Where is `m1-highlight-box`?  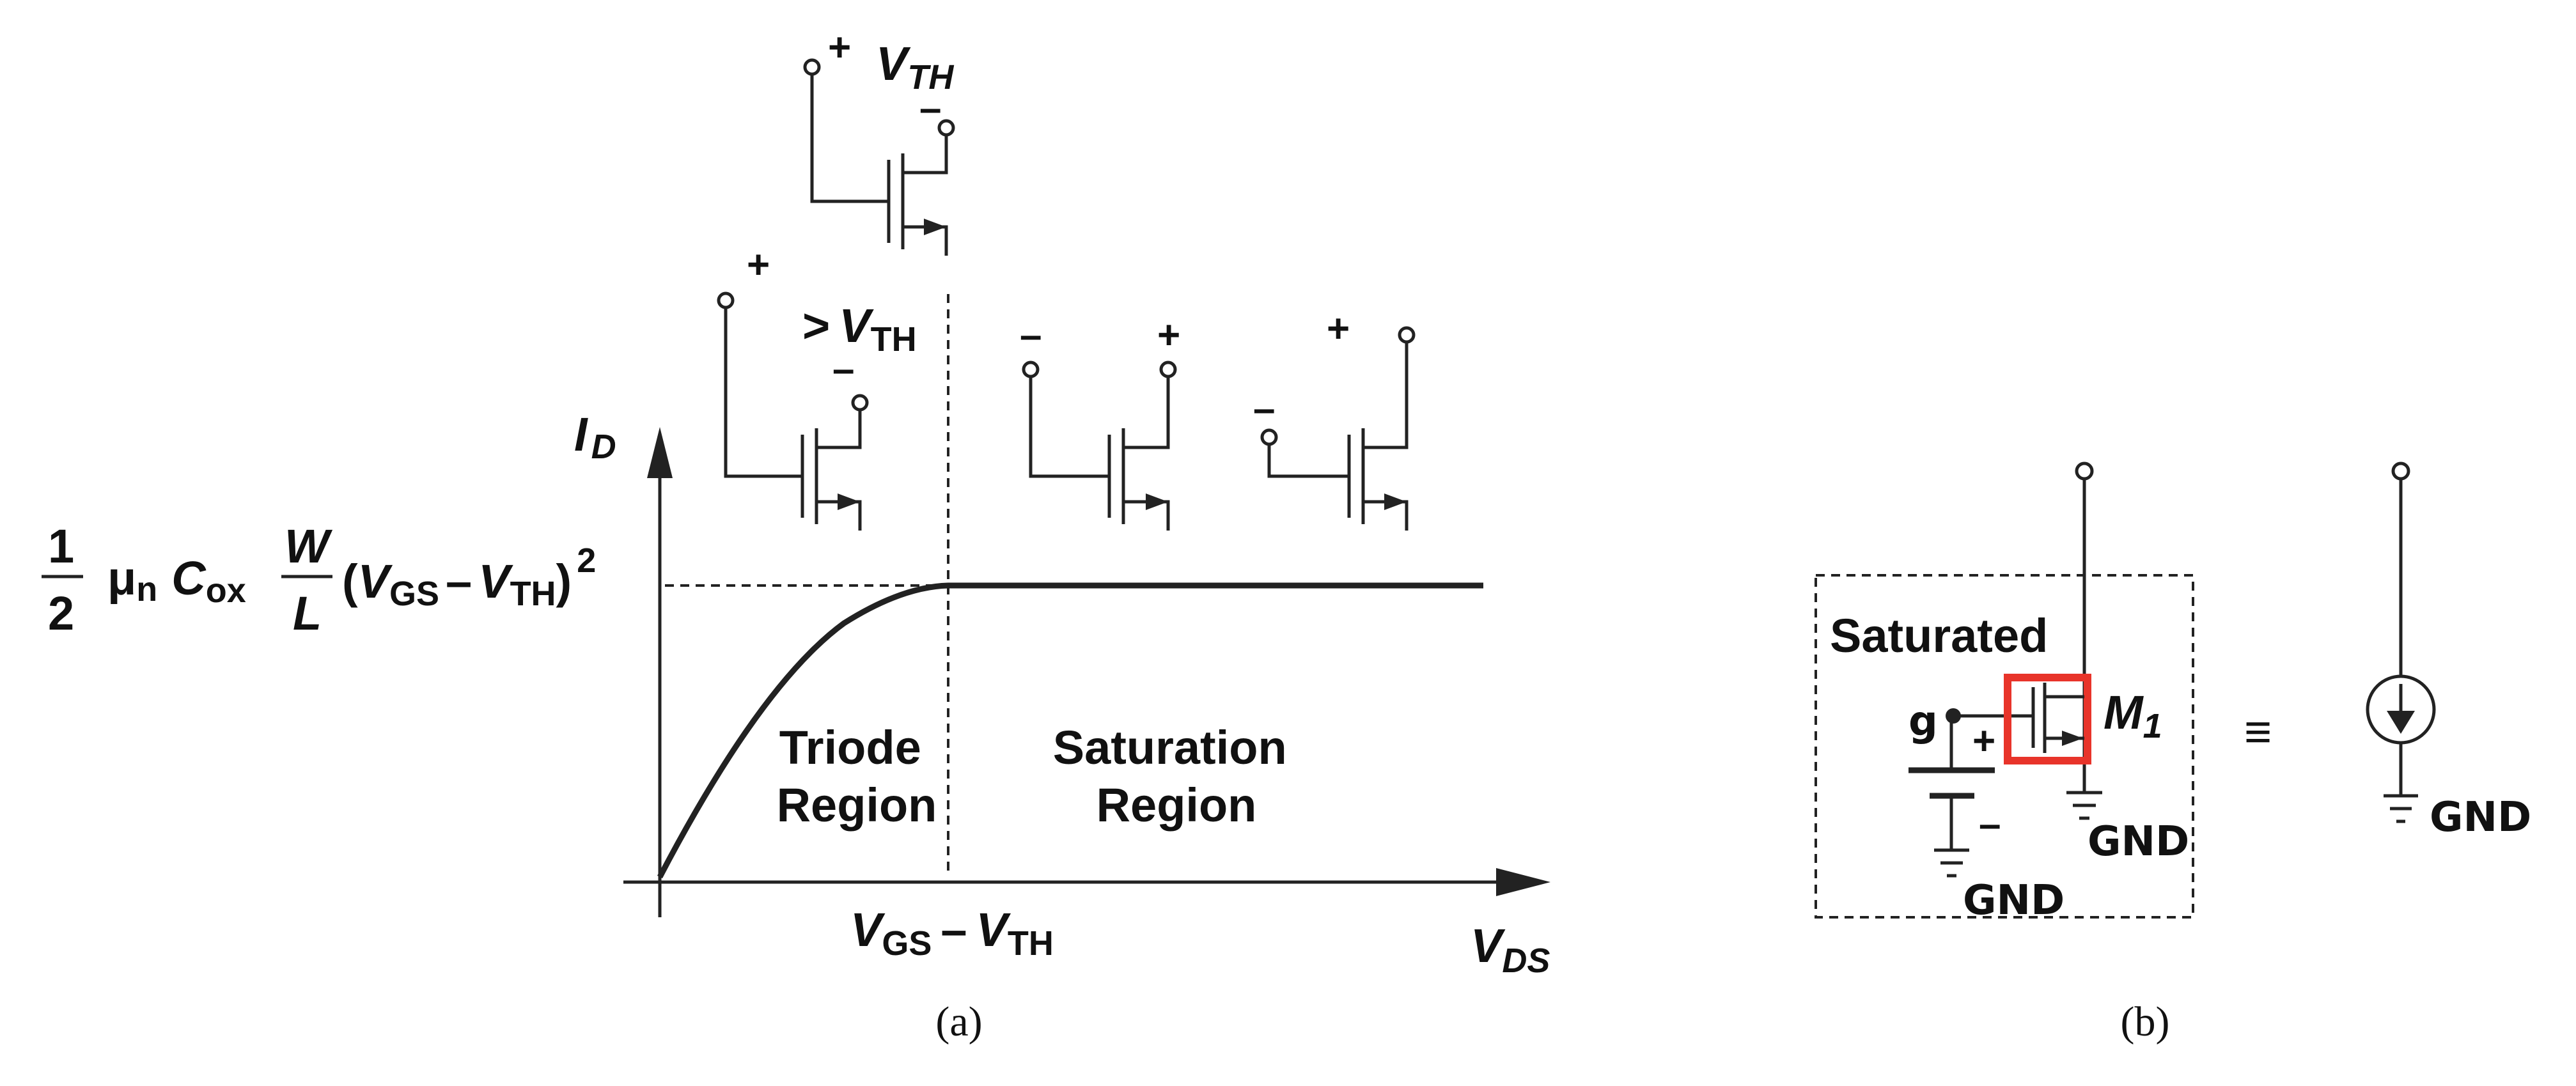 m1-highlight-box is located at coordinates (2048, 719).